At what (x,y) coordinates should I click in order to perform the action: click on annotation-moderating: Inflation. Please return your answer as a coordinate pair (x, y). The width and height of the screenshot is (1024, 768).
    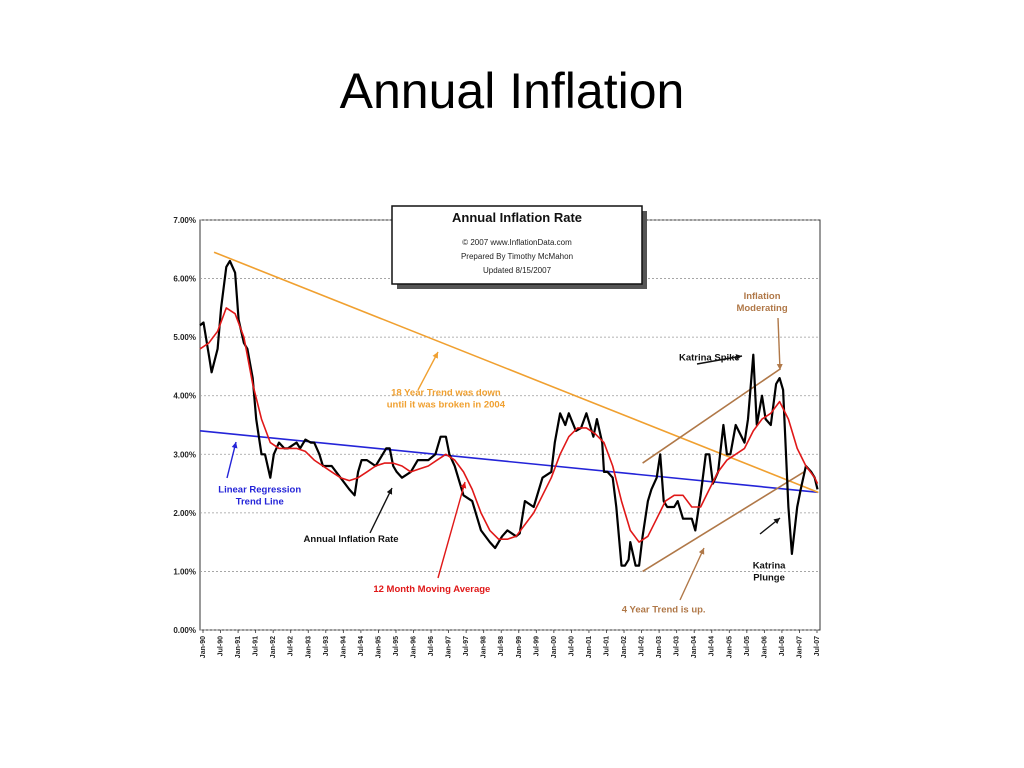
    Looking at the image, I should click on (762, 296).